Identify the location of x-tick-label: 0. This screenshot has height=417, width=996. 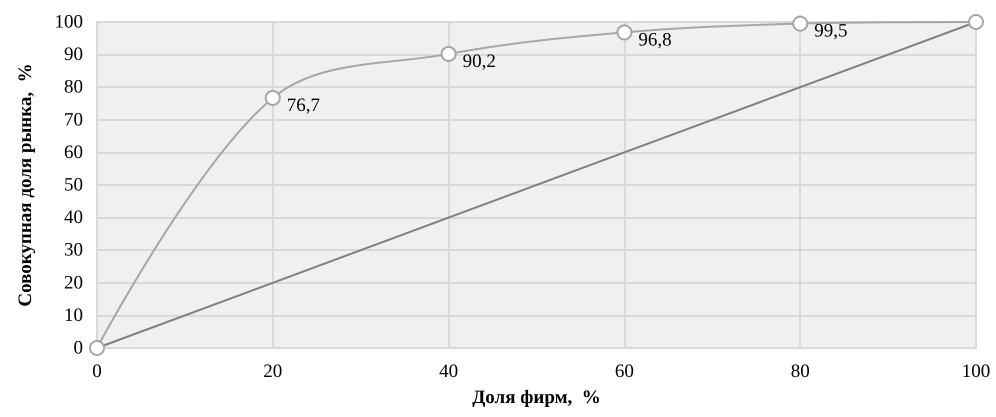
(97, 371).